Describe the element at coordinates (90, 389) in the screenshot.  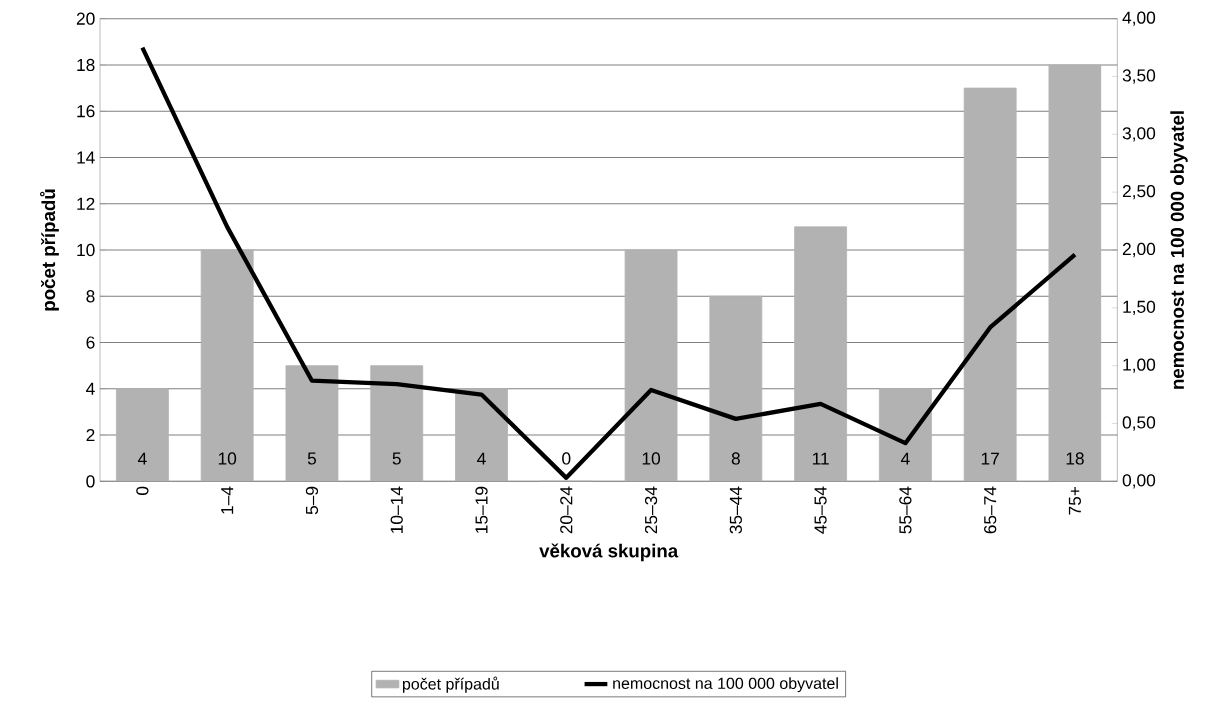
I see `y-tick-label: 4` at that location.